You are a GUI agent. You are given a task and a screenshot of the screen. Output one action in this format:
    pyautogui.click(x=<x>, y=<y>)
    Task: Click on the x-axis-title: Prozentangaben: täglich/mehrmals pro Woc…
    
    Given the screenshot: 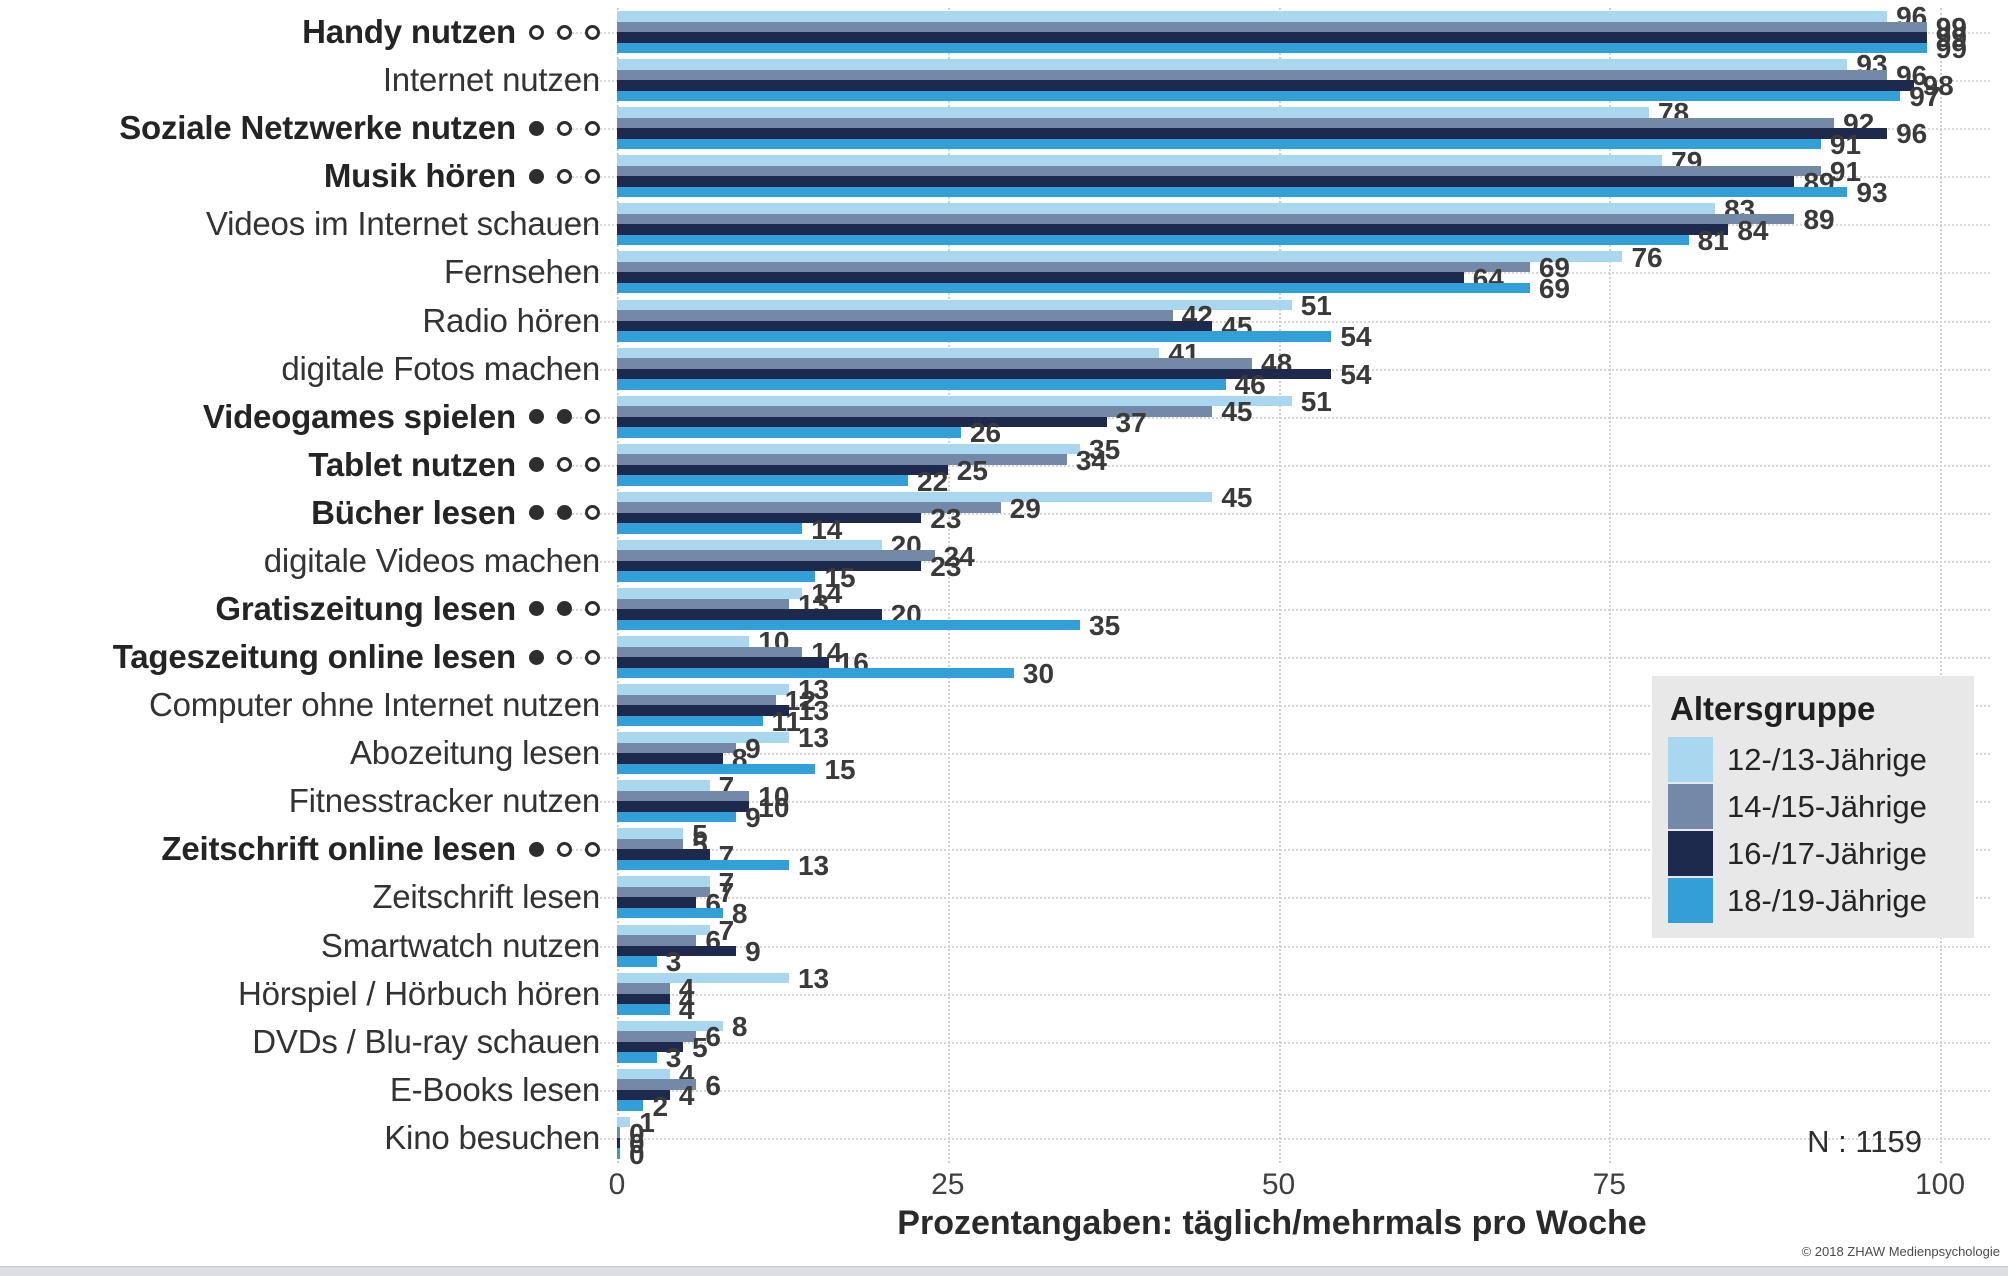 What is the action you would take?
    pyautogui.click(x=1272, y=1223)
    